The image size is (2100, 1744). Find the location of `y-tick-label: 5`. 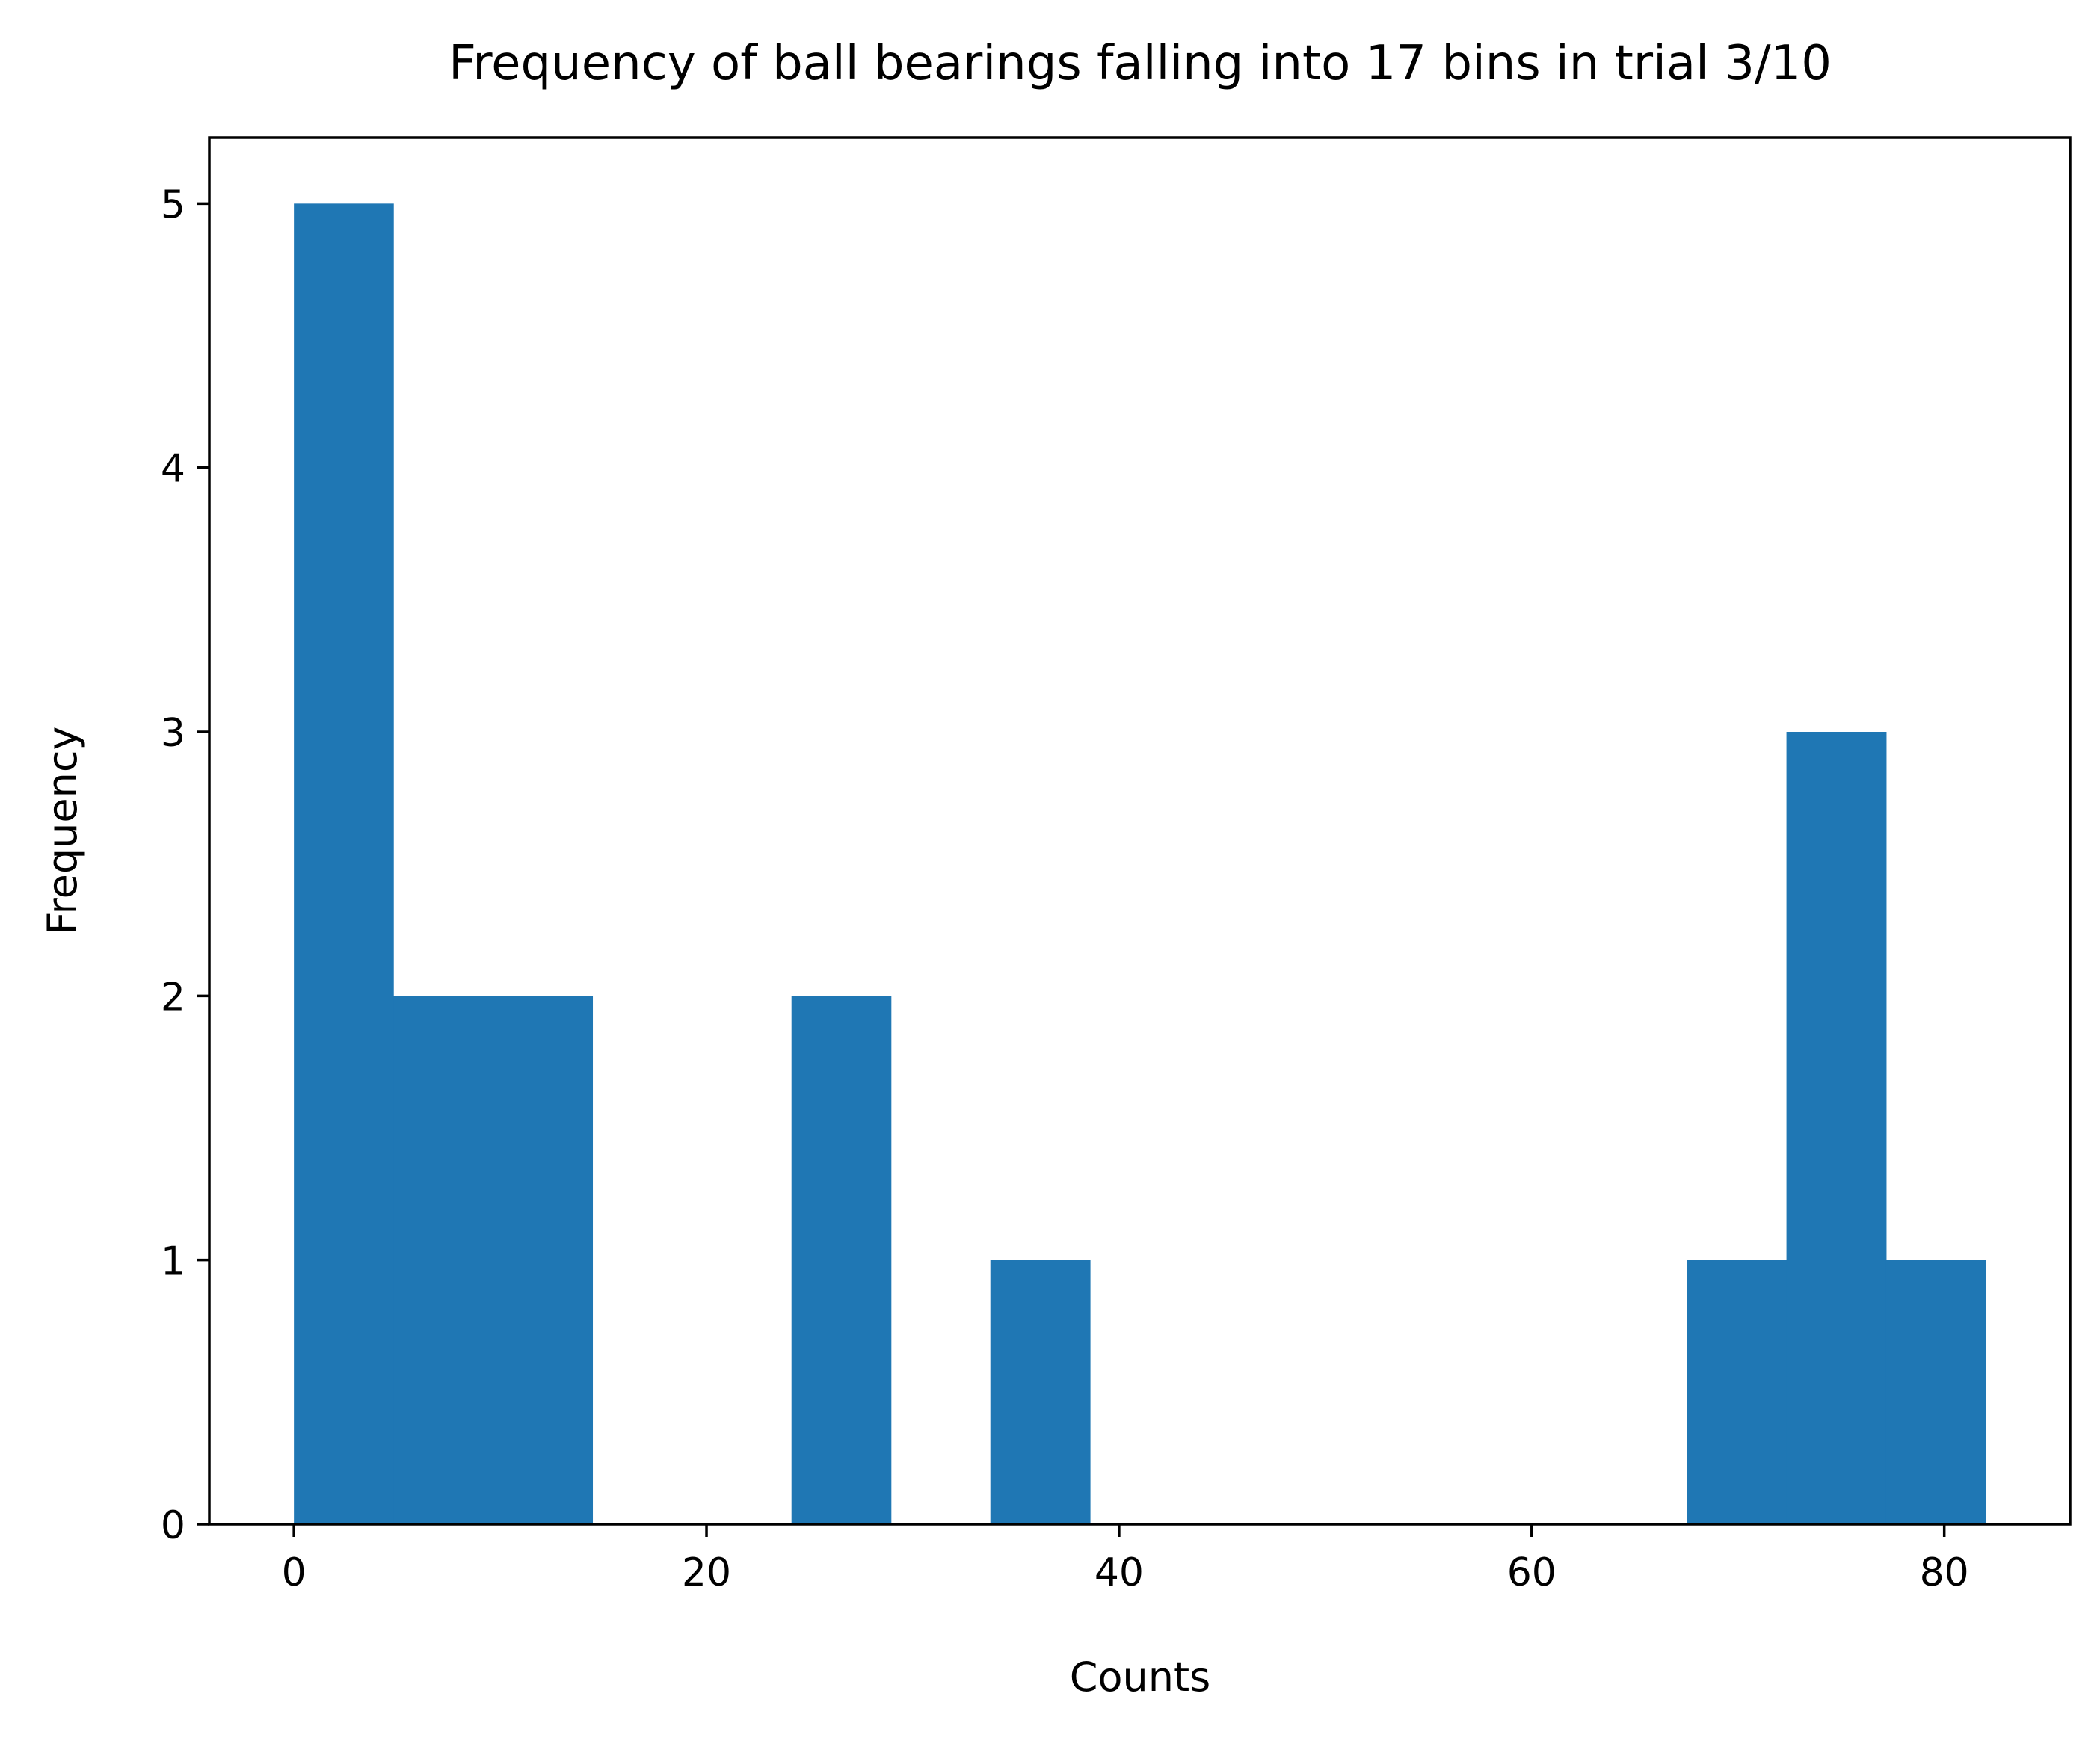

y-tick-label: 5 is located at coordinates (173, 204).